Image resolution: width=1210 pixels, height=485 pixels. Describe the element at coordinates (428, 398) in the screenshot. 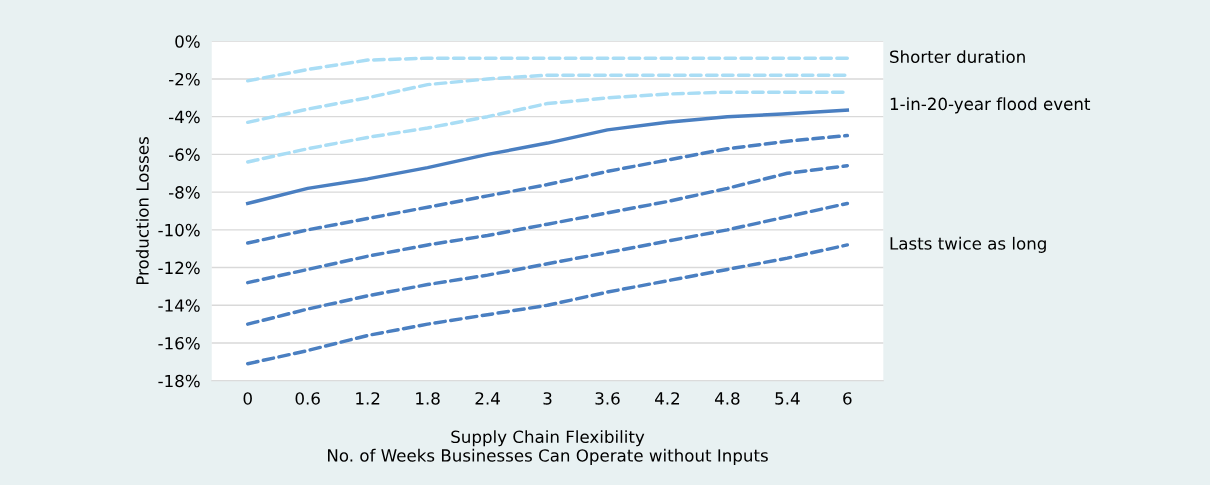

I see `x-tick-label: 1.8` at that location.